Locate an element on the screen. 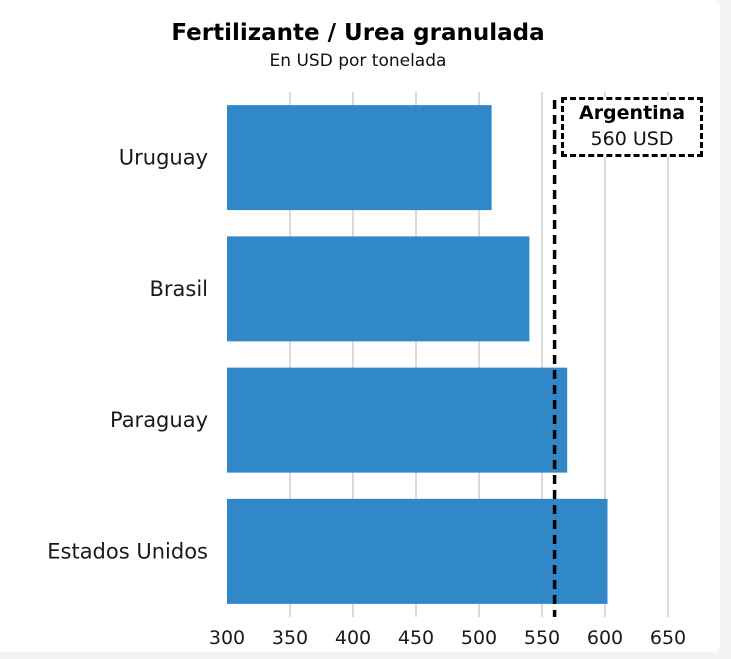  category-label: Paraguay is located at coordinates (159, 420).